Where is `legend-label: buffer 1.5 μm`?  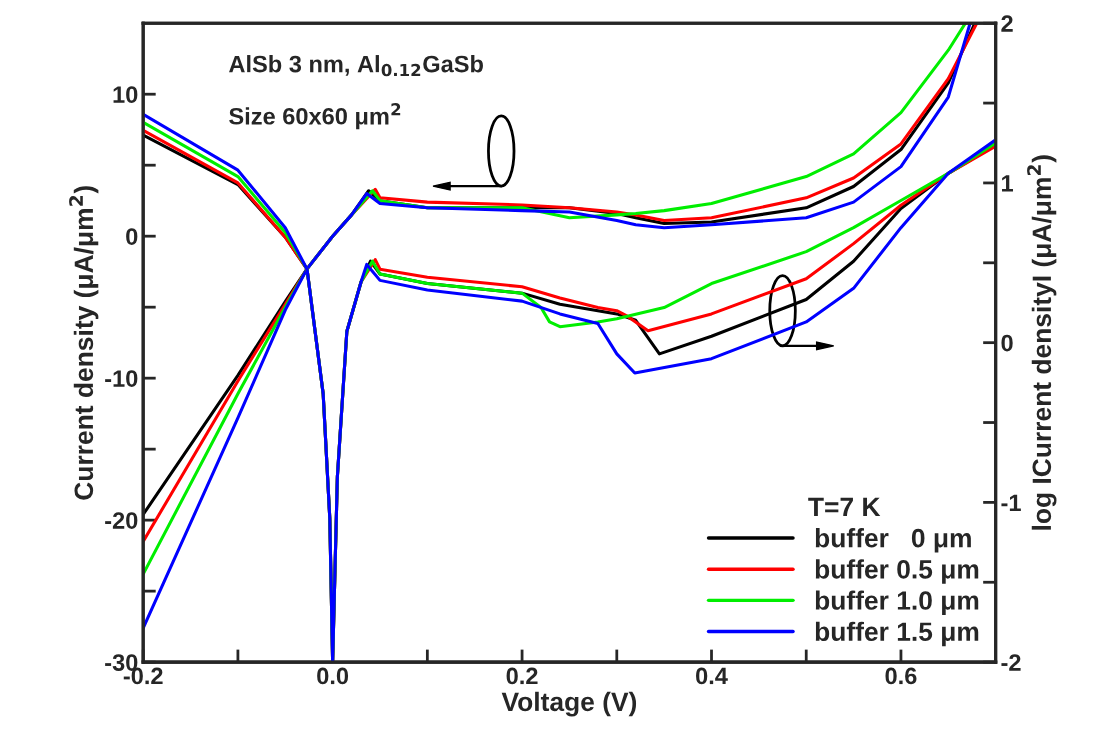
legend-label: buffer 1.5 μm is located at coordinates (897, 634).